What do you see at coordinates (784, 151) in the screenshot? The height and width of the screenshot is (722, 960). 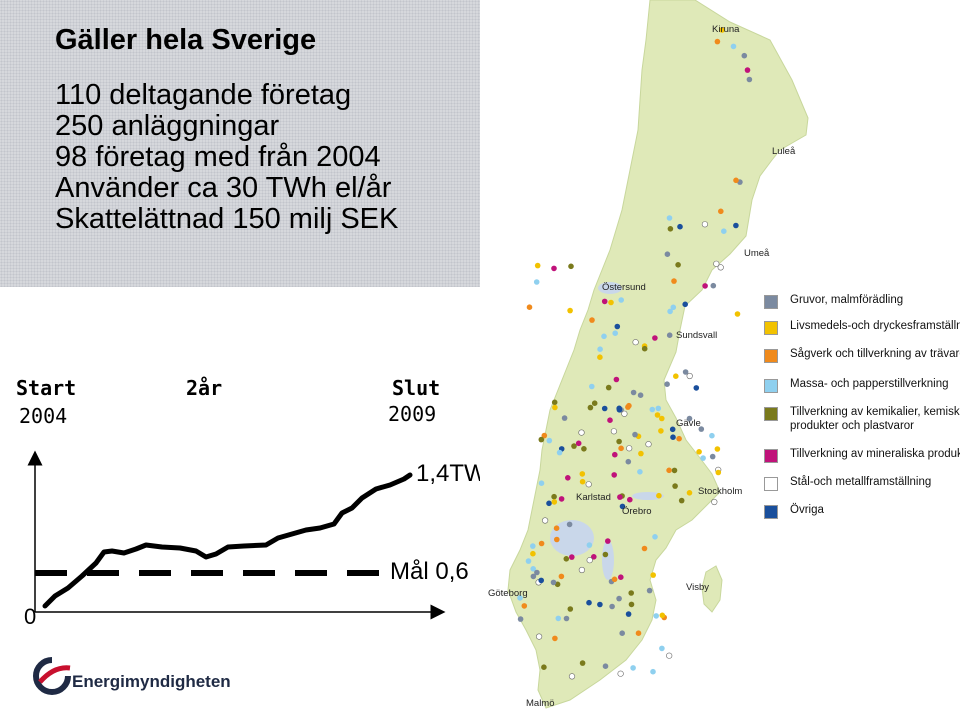 I see `city-label: Luleå` at bounding box center [784, 151].